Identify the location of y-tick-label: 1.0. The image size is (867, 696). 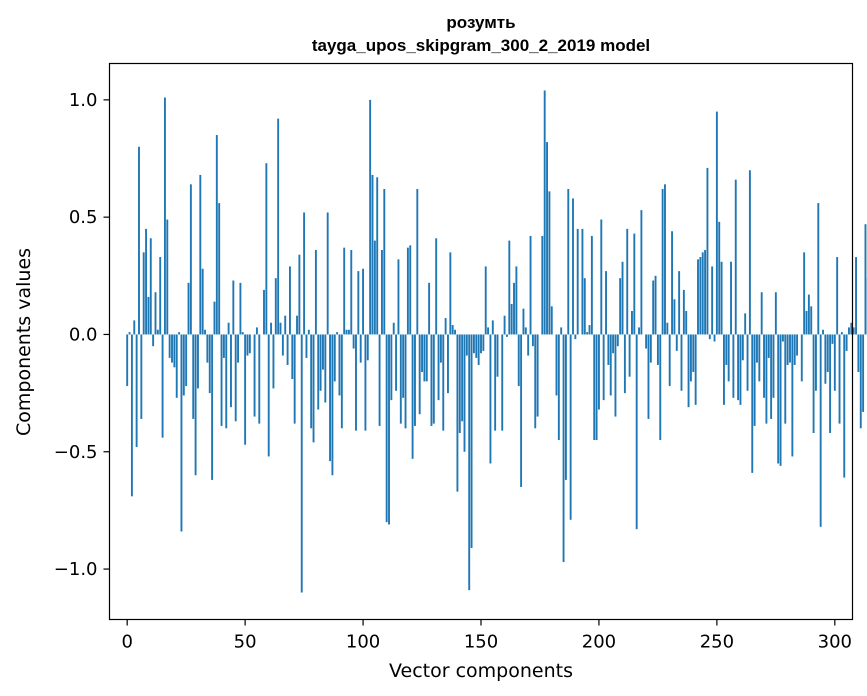
(83, 100).